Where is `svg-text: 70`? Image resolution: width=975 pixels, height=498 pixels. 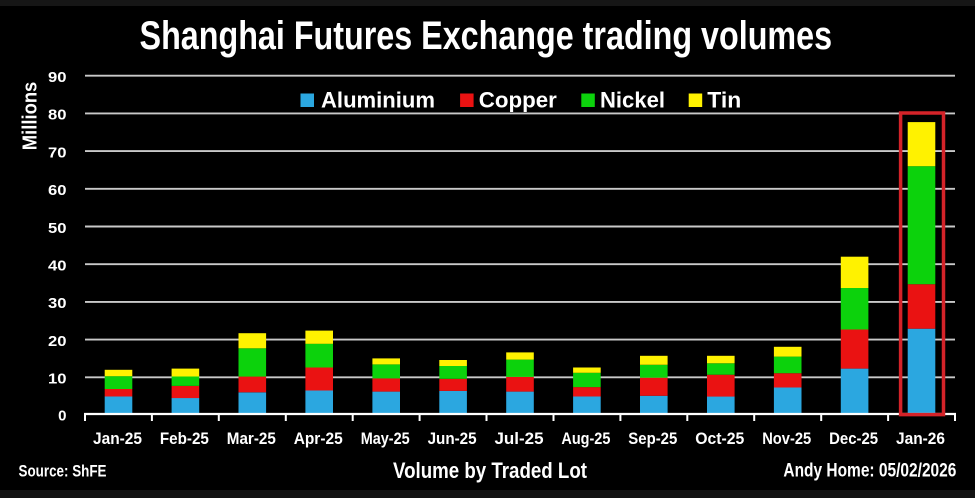
svg-text: 70 is located at coordinates (57, 152).